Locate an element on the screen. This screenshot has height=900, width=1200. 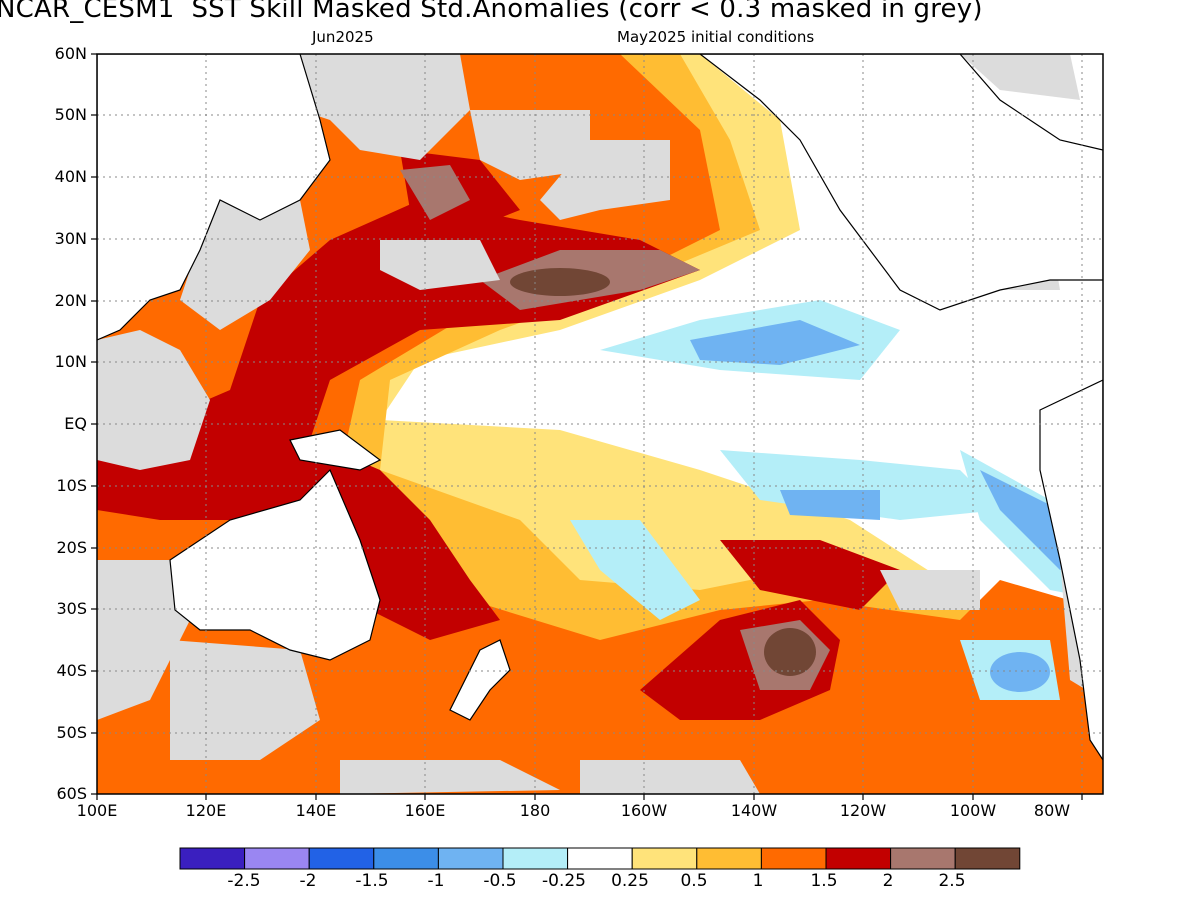
anomaly-max-north is located at coordinates (560, 282).